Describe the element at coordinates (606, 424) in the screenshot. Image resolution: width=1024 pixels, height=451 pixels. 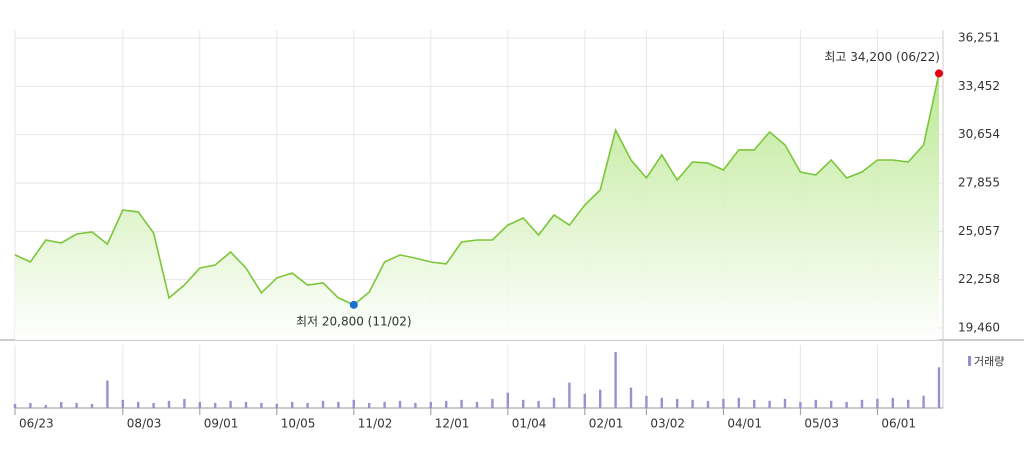
I see `x-tick-label: 02/01` at that location.